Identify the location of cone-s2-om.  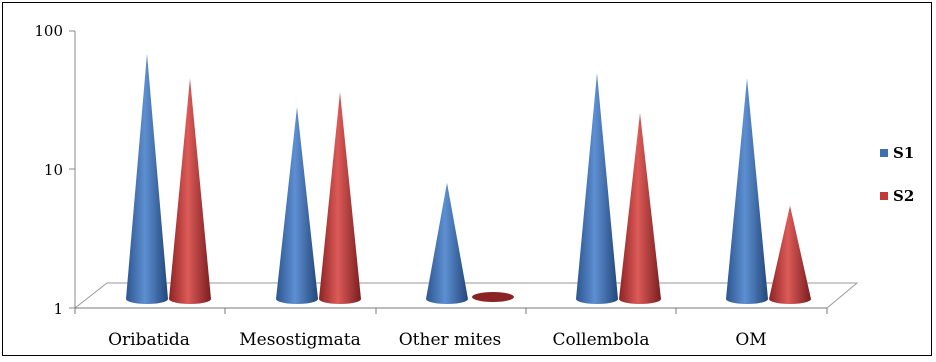
(790, 254).